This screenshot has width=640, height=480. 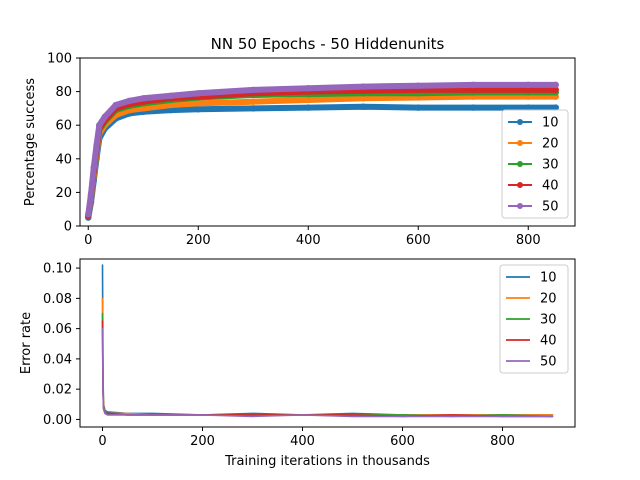 What do you see at coordinates (57, 269) in the screenshot?
I see `y-tick-label: 0.10` at bounding box center [57, 269].